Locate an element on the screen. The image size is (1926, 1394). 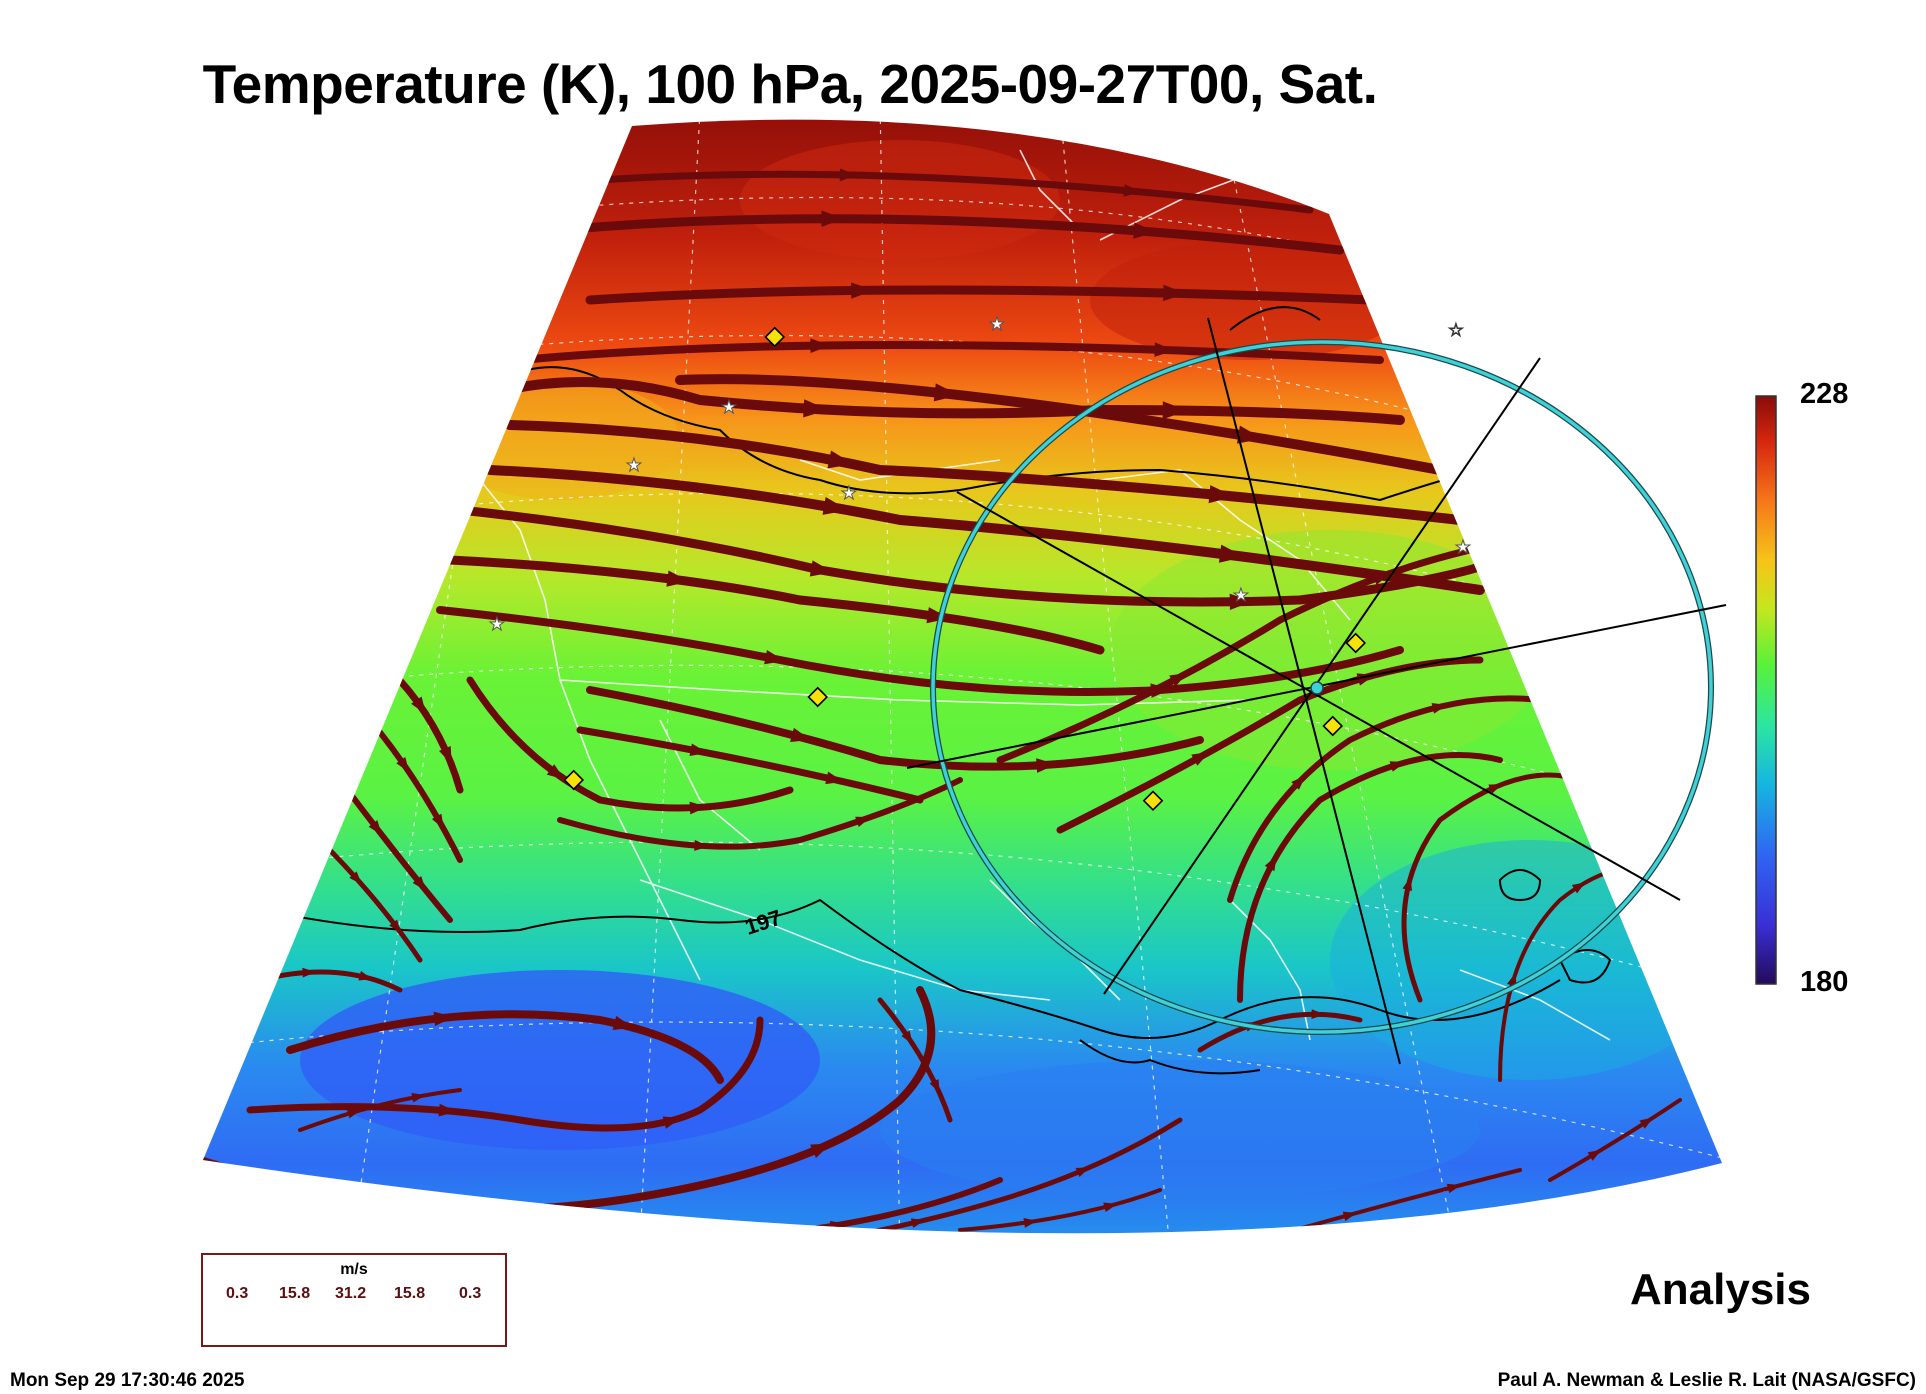
yellow-diamond-markers is located at coordinates (965, 569).